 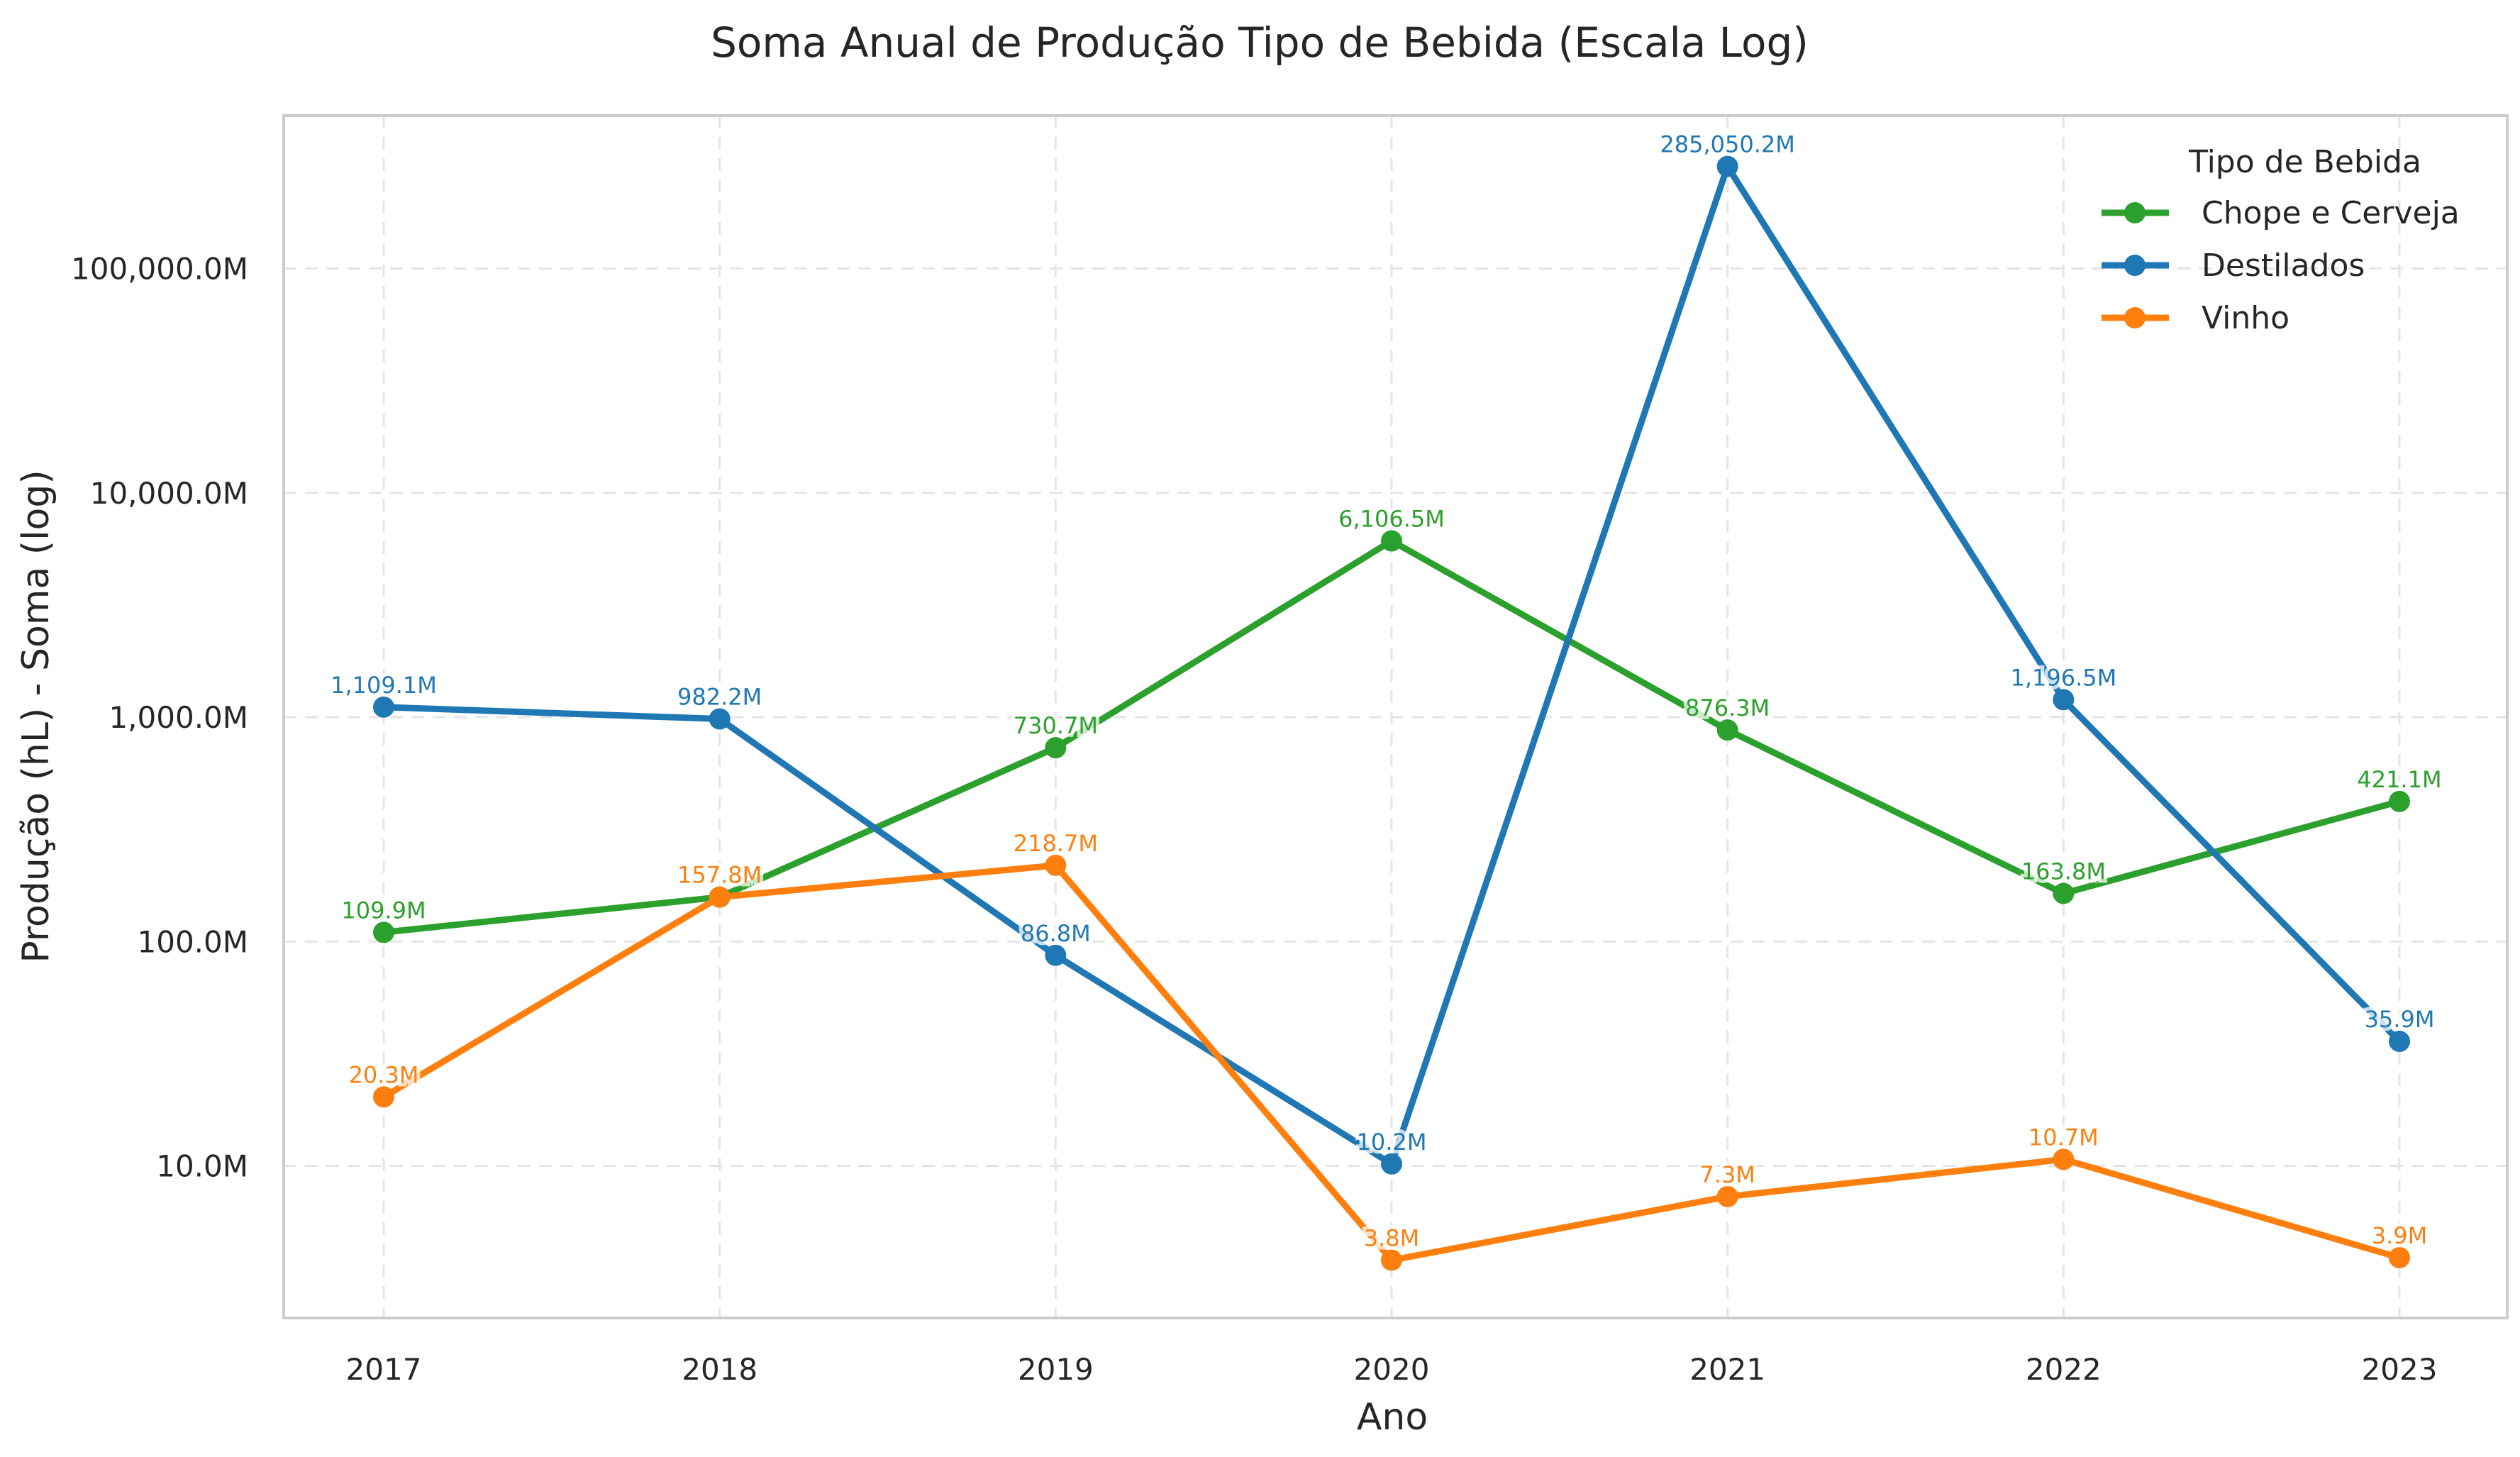 What do you see at coordinates (2305, 162) in the screenshot?
I see `legend-title: Tipo de Bebida` at bounding box center [2305, 162].